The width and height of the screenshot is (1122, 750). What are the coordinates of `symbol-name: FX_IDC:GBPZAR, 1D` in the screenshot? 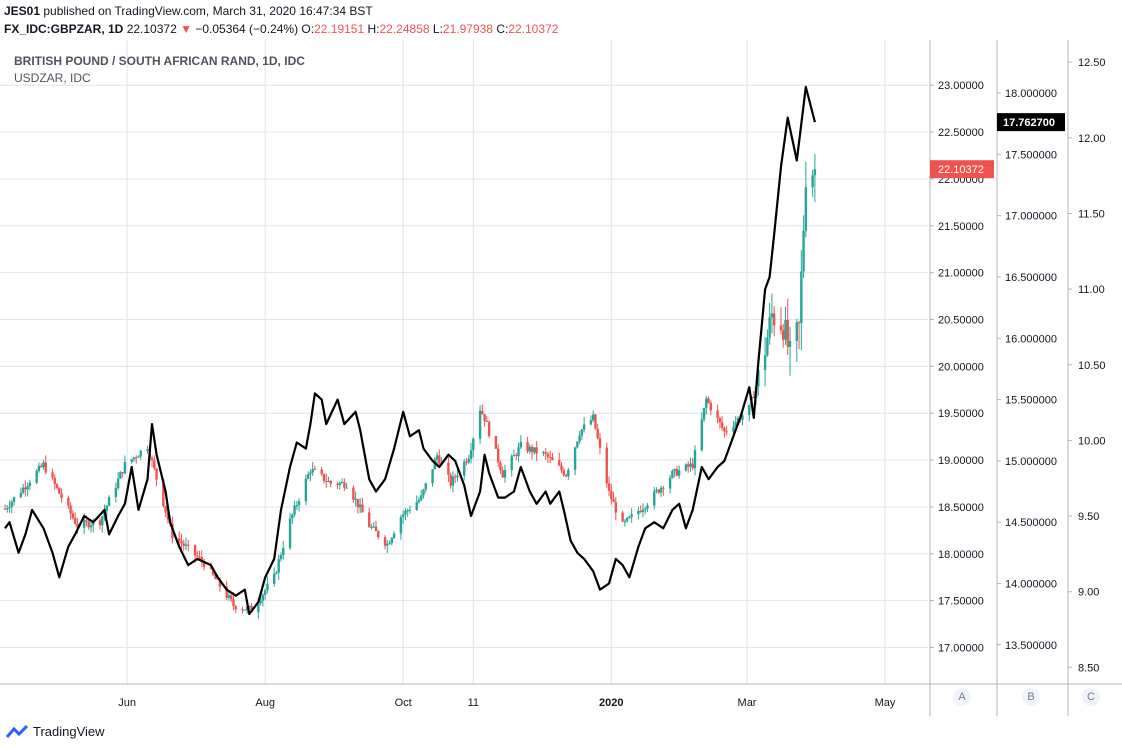 It's located at (64, 29).